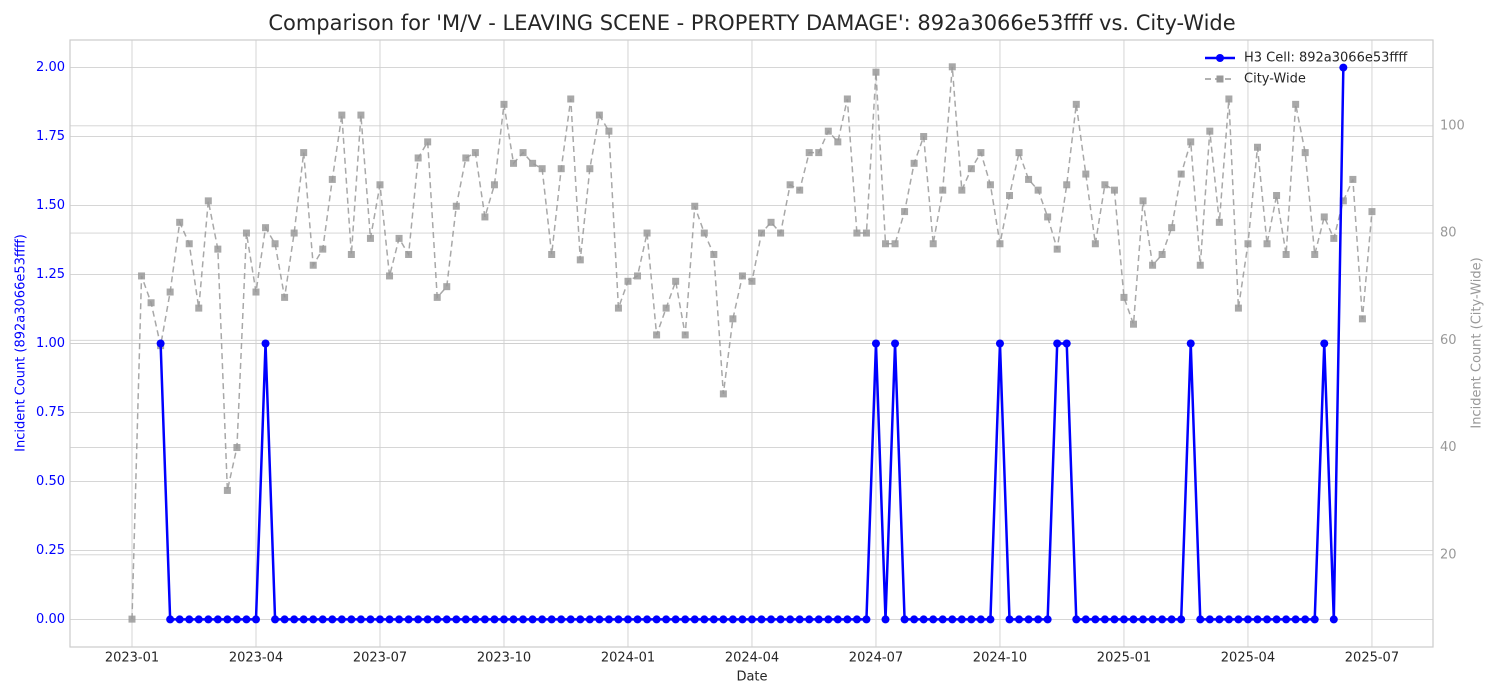  I want to click on x-tick-label: 2024-01, so click(628, 658).